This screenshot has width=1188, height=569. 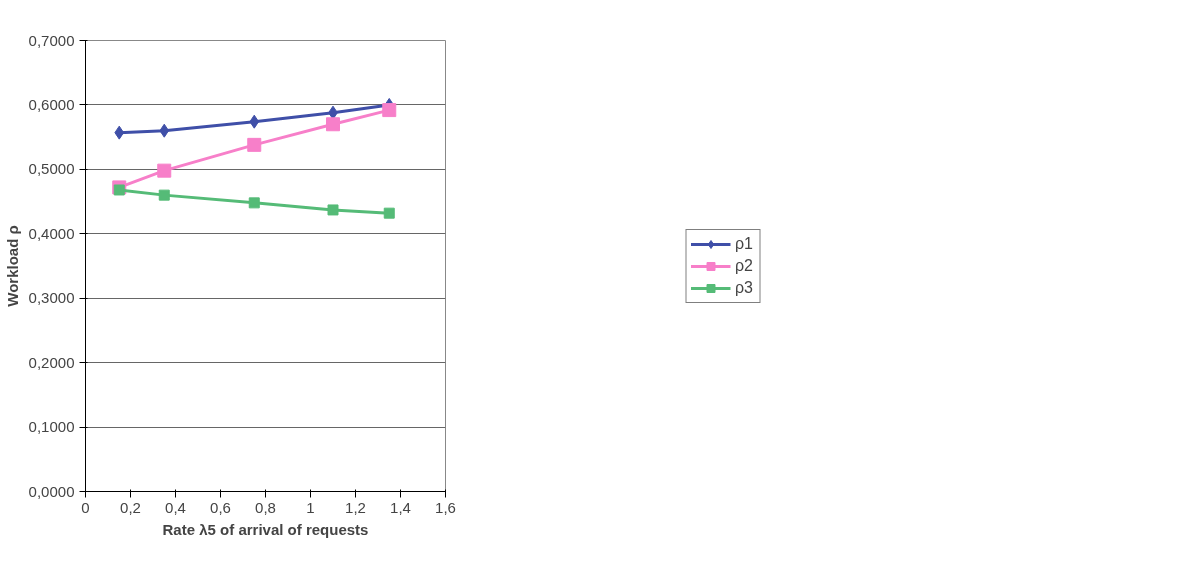 What do you see at coordinates (265, 529) in the screenshot?
I see `x-axis-title: Rate λ5 of arrival of requests` at bounding box center [265, 529].